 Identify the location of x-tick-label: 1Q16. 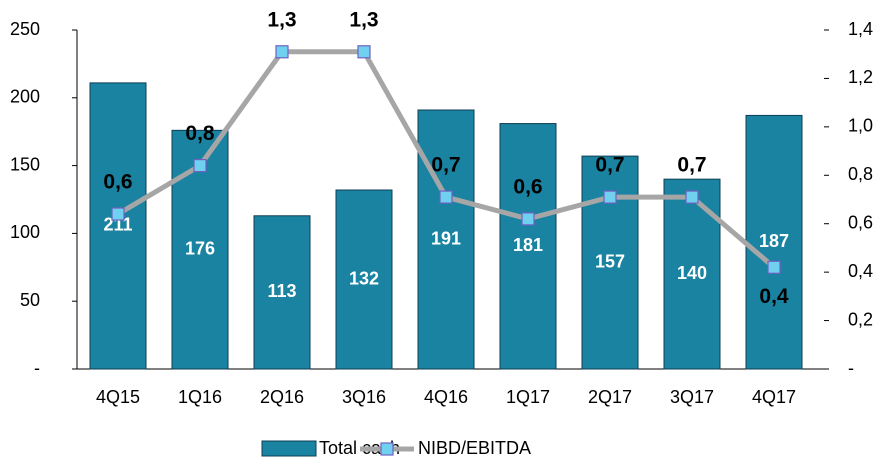
(200, 397).